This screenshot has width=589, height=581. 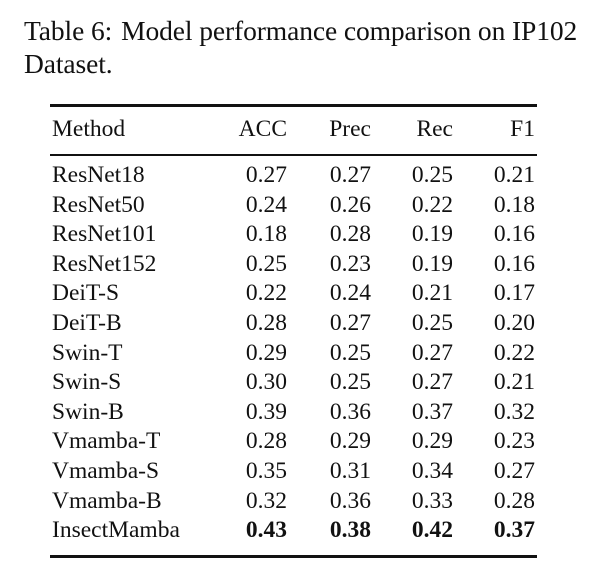 I want to click on cell-method: ResNet152, so click(x=104, y=263).